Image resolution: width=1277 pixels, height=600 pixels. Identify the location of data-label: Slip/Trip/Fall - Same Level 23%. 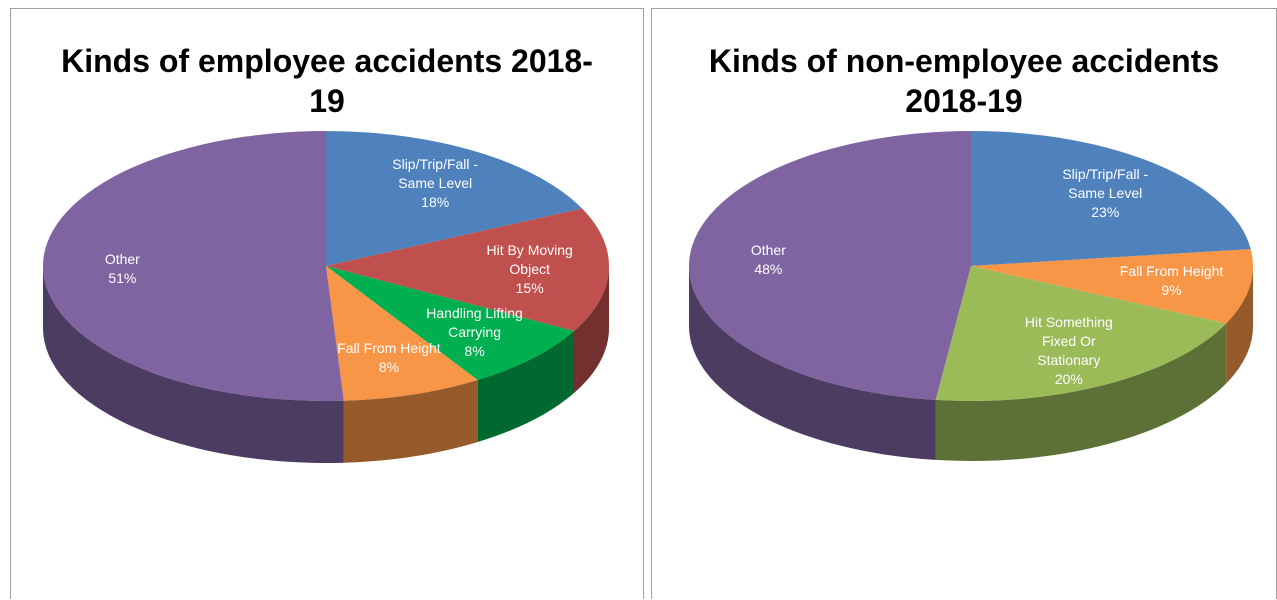
(1105, 193).